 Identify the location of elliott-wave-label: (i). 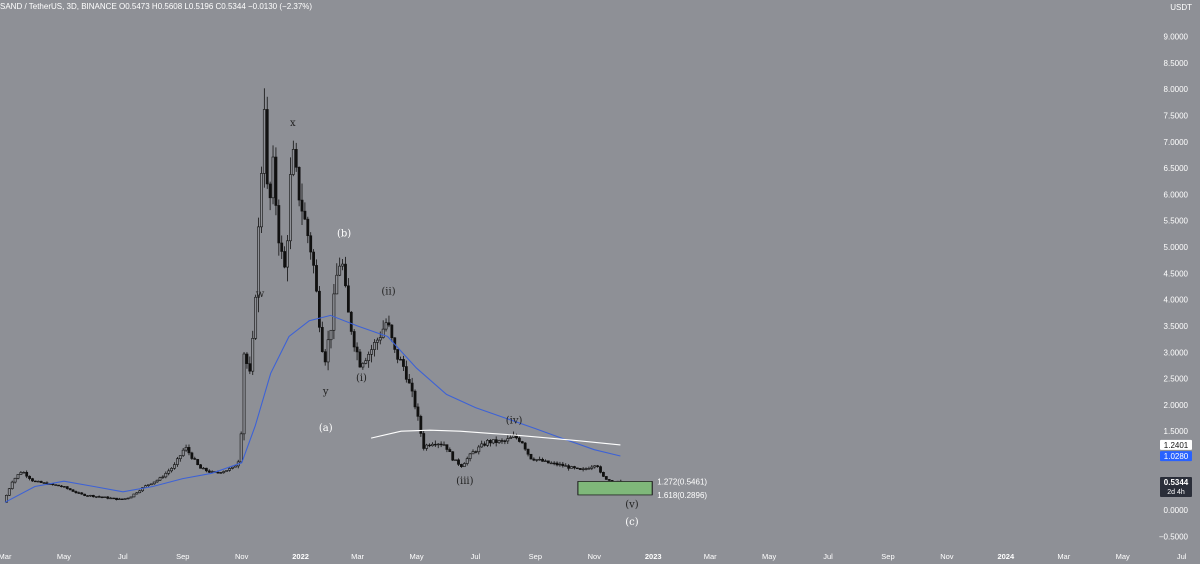
(361, 378).